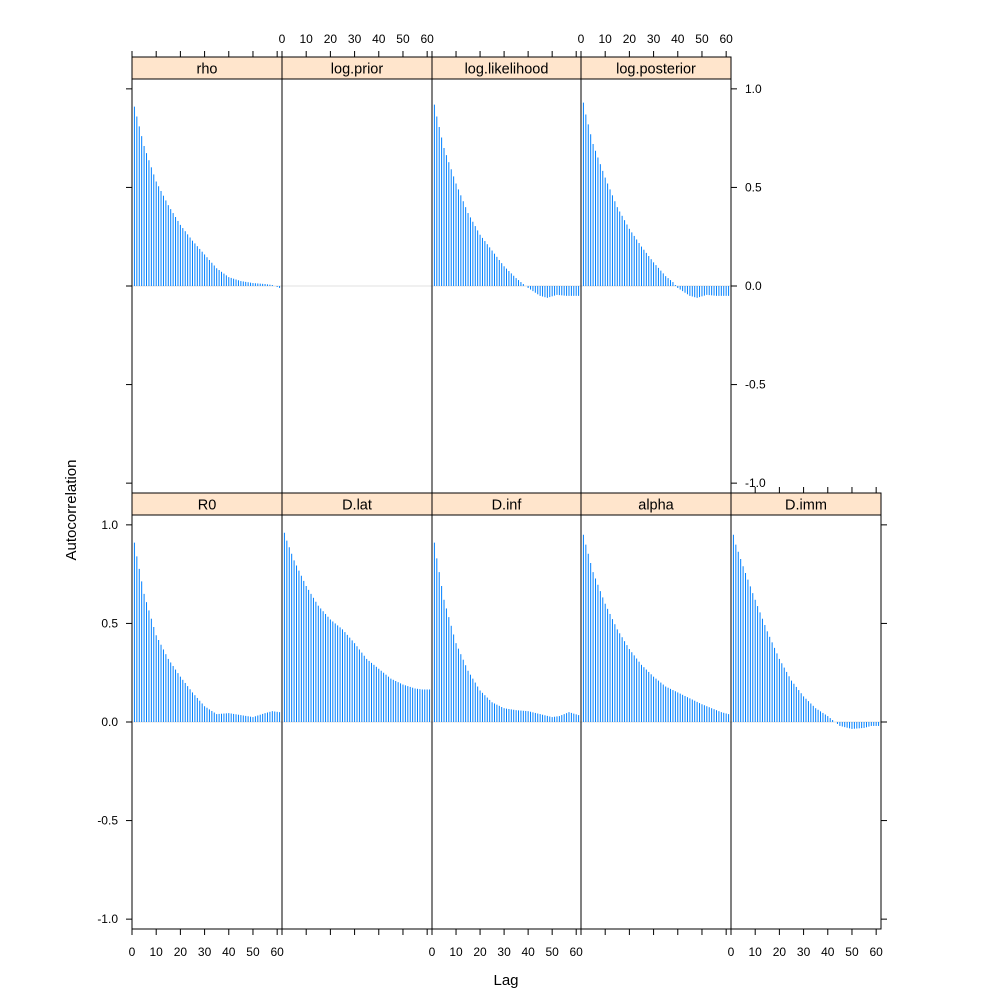 The height and width of the screenshot is (1000, 1000). I want to click on x-axis-bottom-col-1: 0 10 20 30 40 50 60, so click(206, 944).